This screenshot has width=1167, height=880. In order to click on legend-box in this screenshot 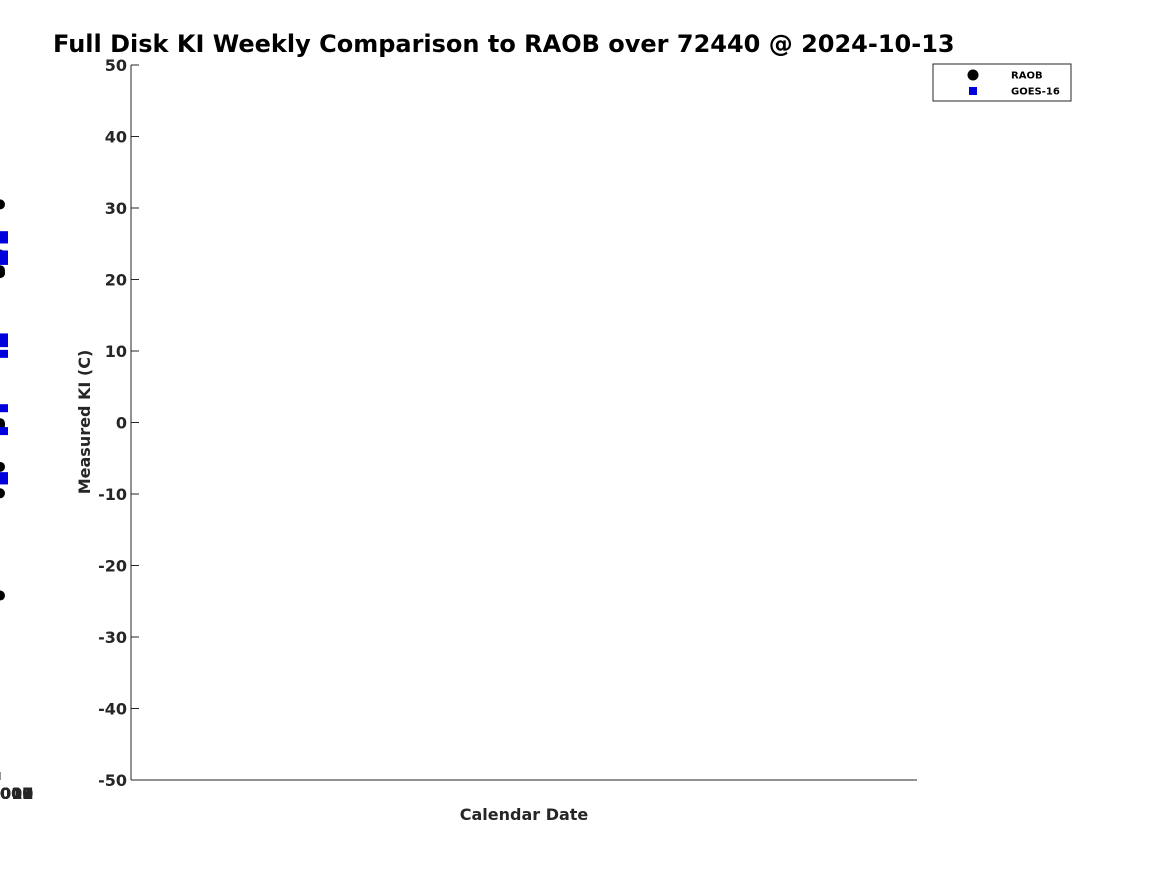, I will do `click(1002, 82)`.